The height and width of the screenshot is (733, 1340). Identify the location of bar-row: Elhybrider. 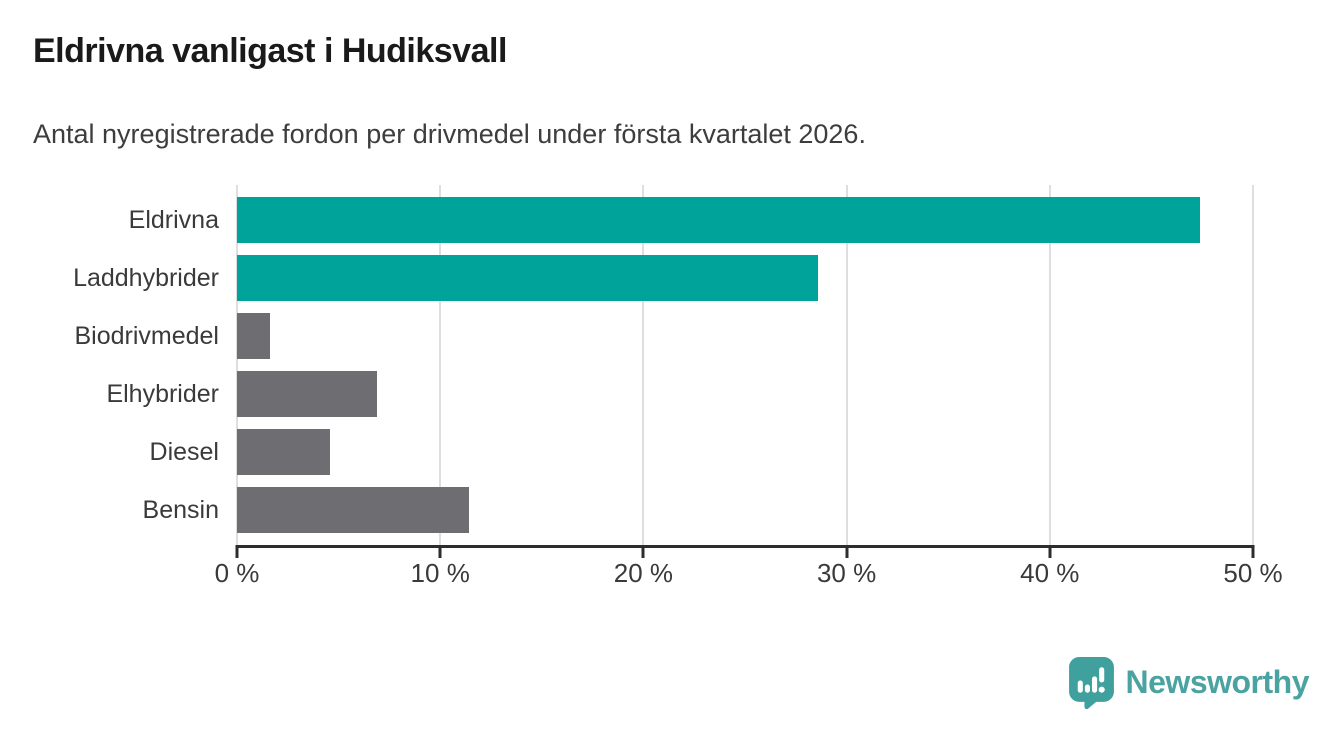
(679, 388).